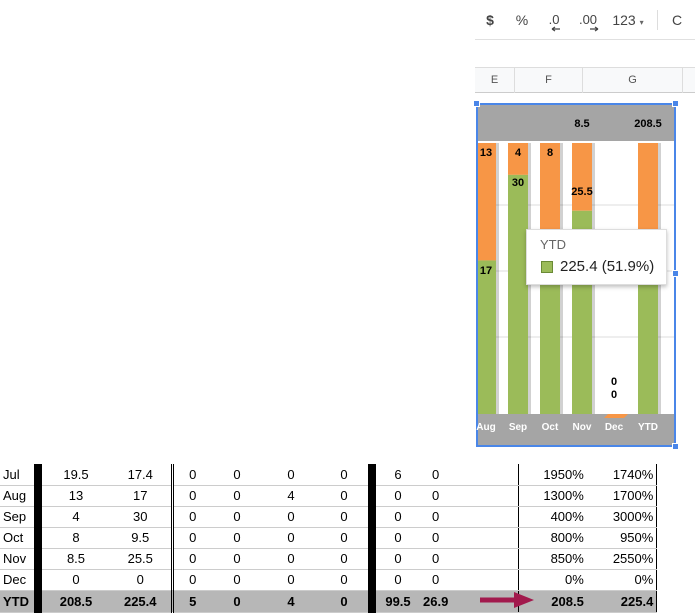 The height and width of the screenshot is (614, 695). I want to click on column-header-f: F, so click(549, 80).